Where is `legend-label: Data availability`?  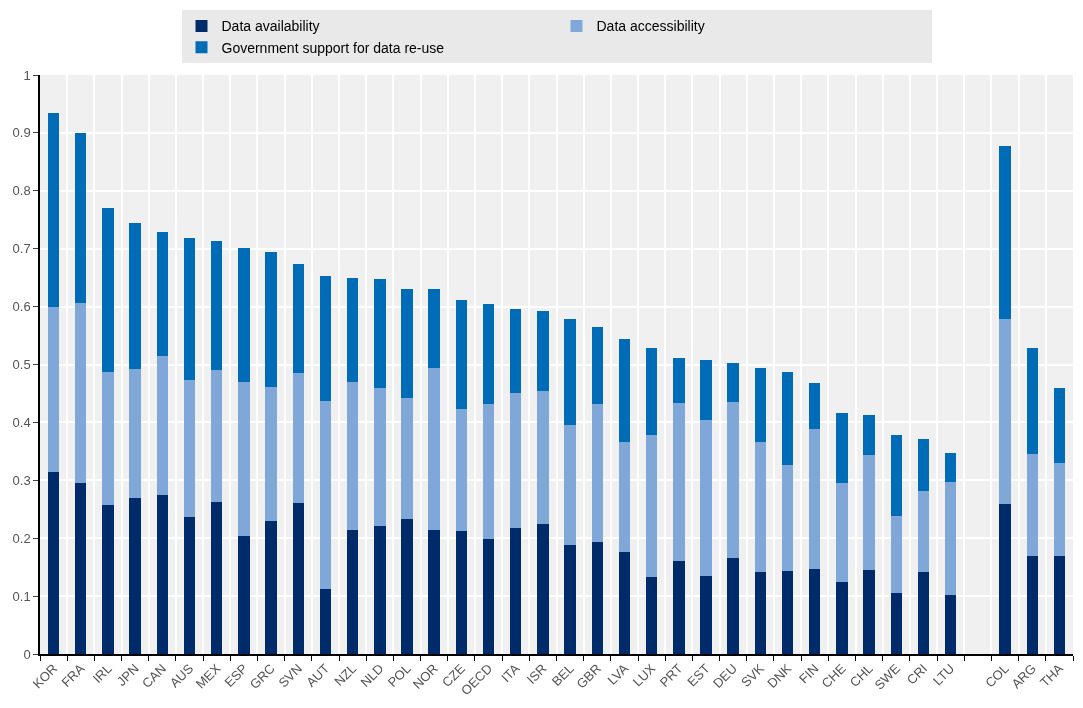
legend-label: Data availability is located at coordinates (270, 26).